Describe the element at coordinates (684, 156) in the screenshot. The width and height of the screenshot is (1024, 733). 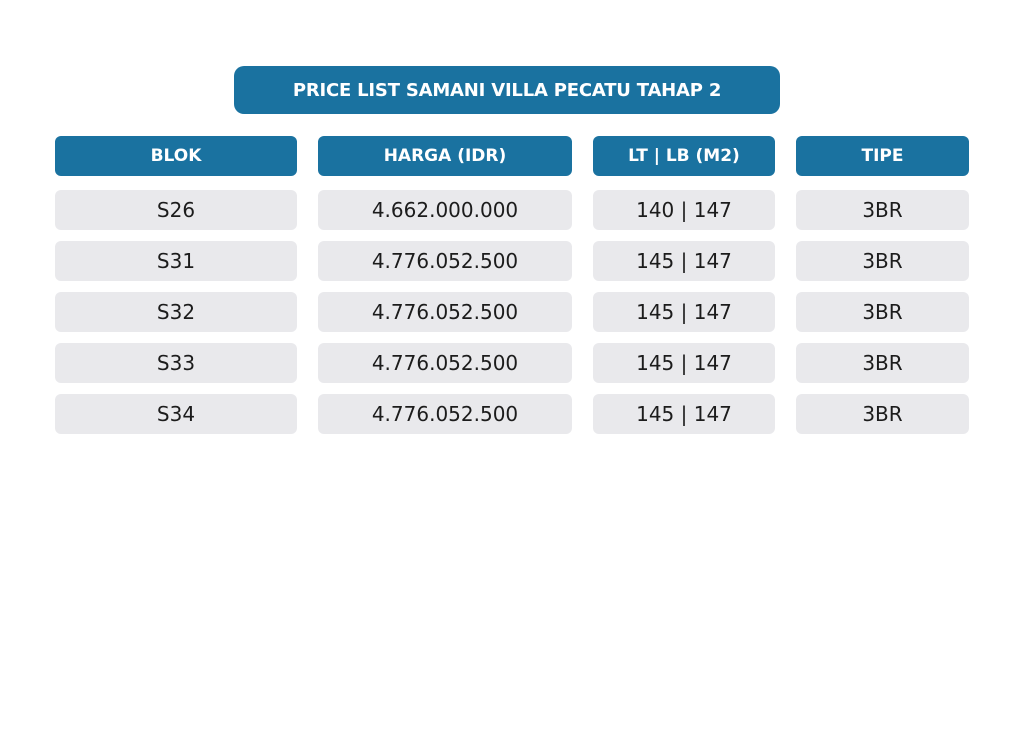
I see `column-header-lt-lb: LT | LB (M2)` at that location.